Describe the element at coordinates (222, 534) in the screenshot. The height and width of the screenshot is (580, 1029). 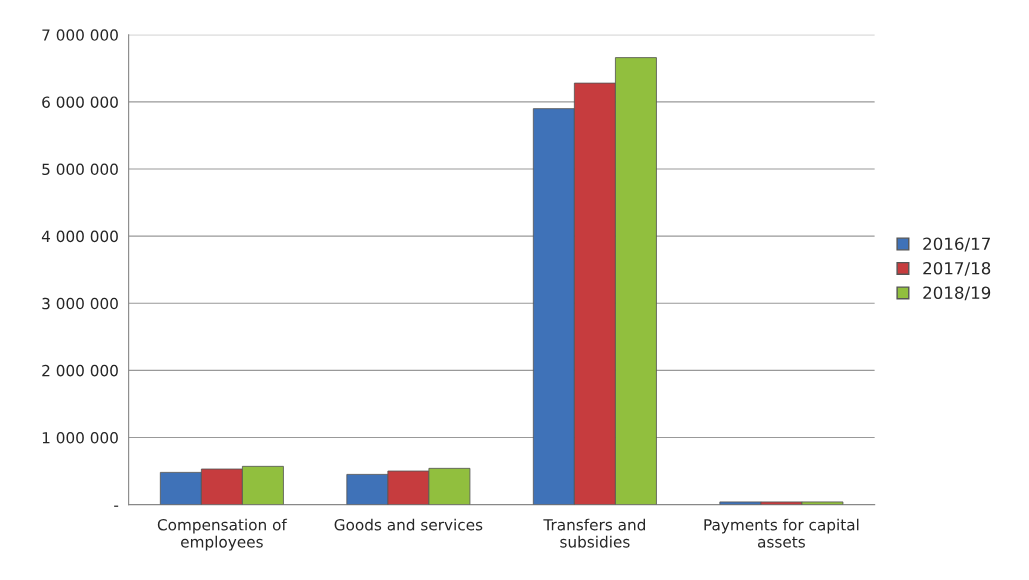
I see `x-tick-label: Compensation of employees` at that location.